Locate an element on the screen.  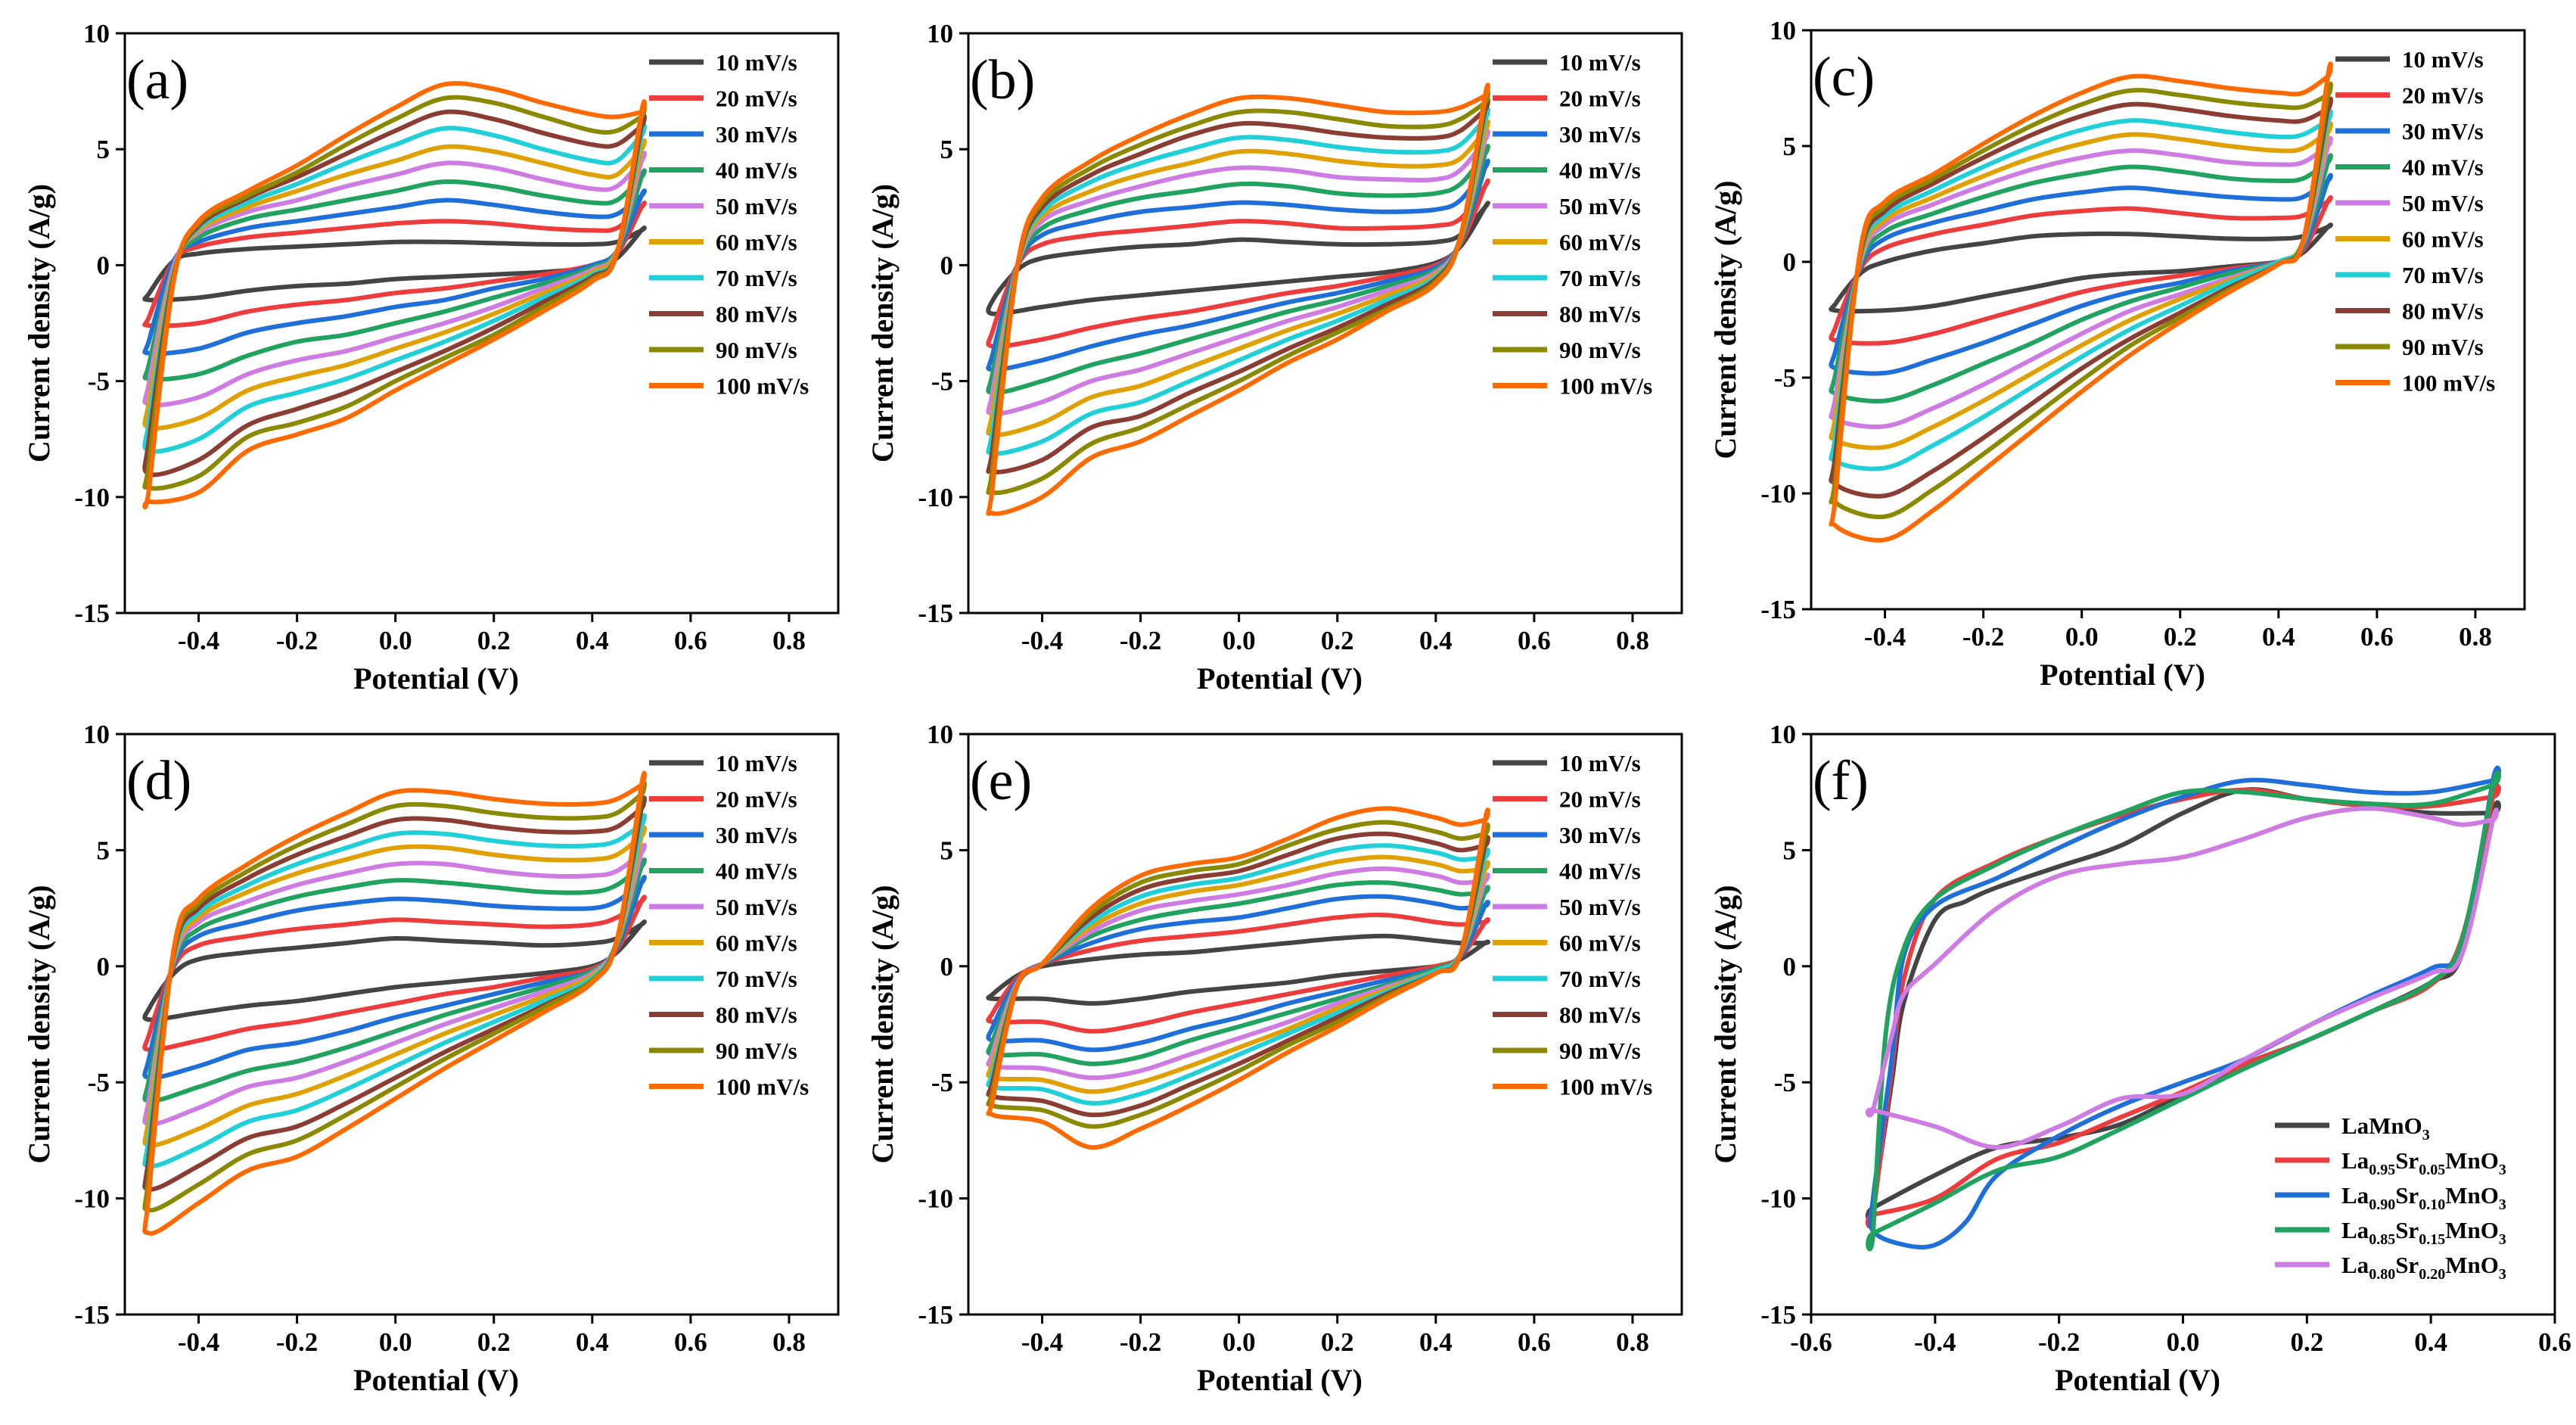
legend-label: 40 mV/s is located at coordinates (2443, 167).